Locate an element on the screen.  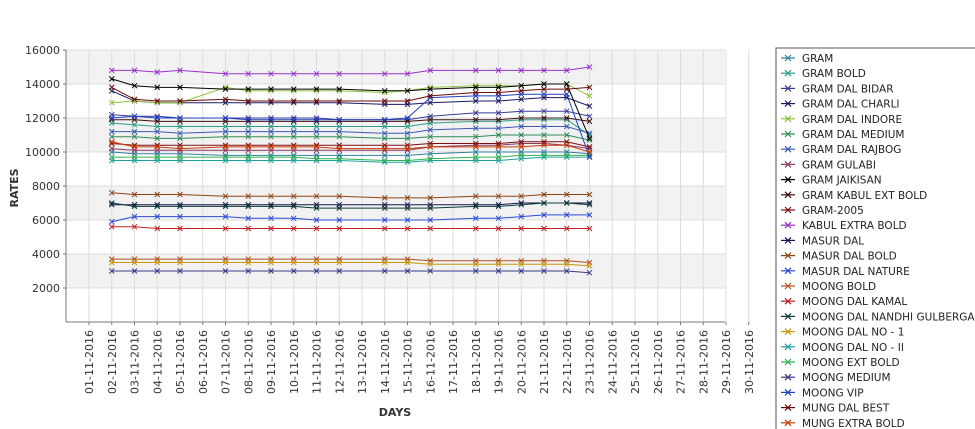
legend-item: MOONG BOLD is located at coordinates (828, 287).